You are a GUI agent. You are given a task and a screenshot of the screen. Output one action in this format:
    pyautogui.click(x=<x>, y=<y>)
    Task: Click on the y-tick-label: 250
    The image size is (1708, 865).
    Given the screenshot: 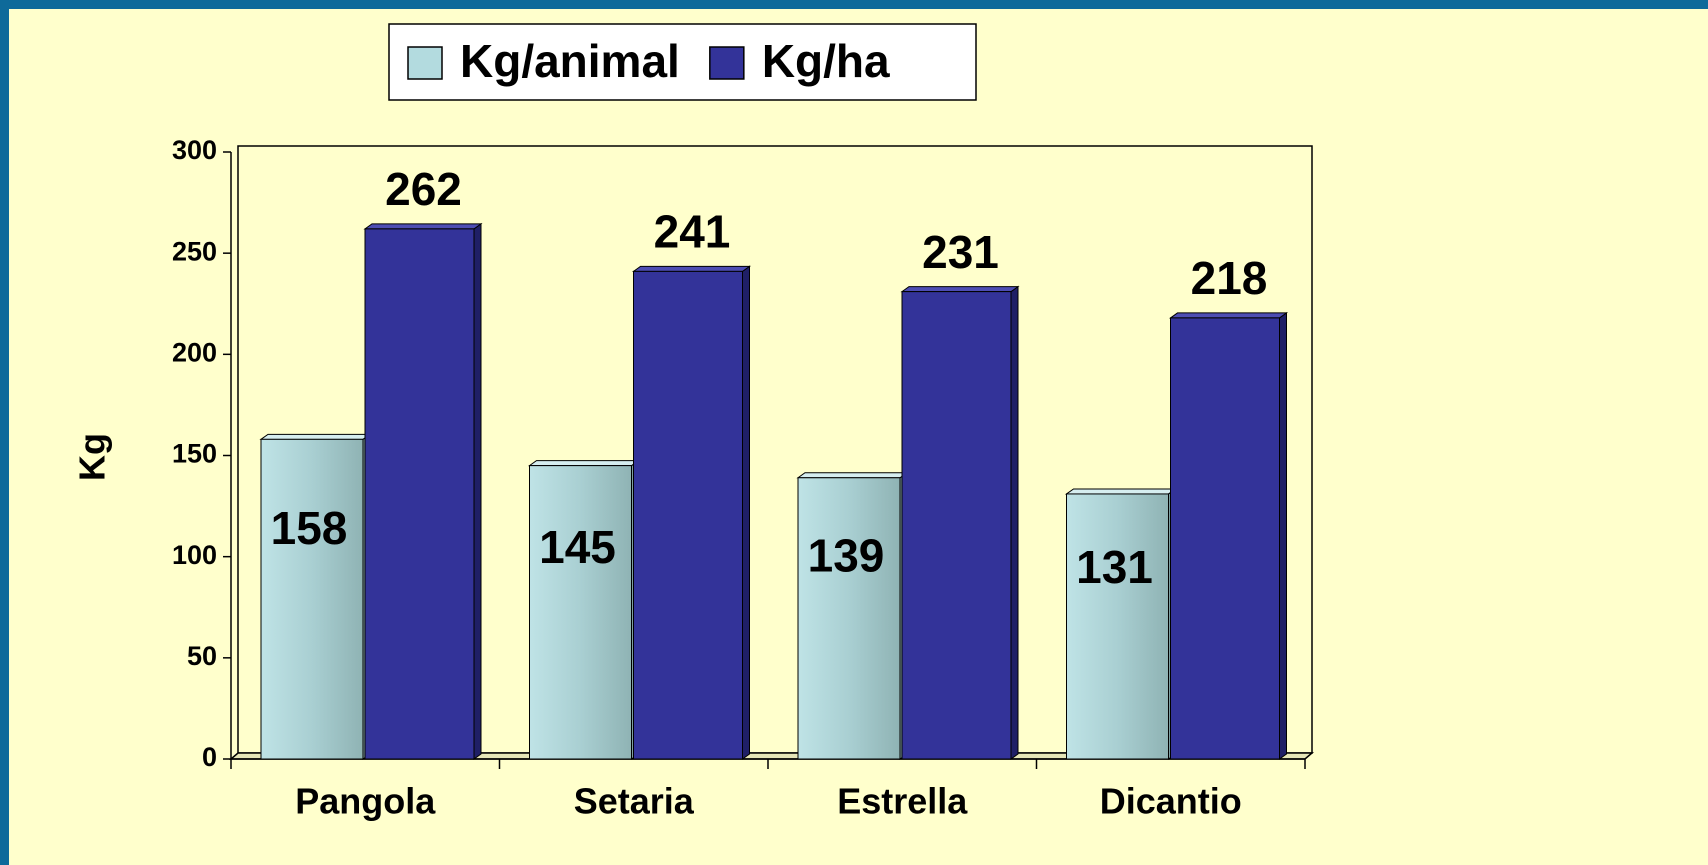 What is the action you would take?
    pyautogui.click(x=194, y=251)
    